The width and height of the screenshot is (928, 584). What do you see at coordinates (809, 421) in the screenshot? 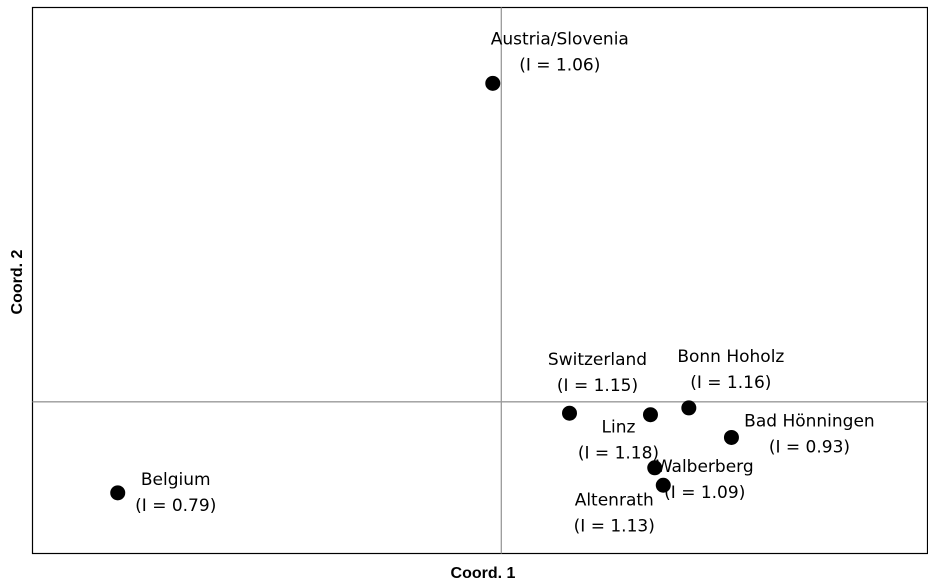
I see `point-label: Bad Hönningen` at bounding box center [809, 421].